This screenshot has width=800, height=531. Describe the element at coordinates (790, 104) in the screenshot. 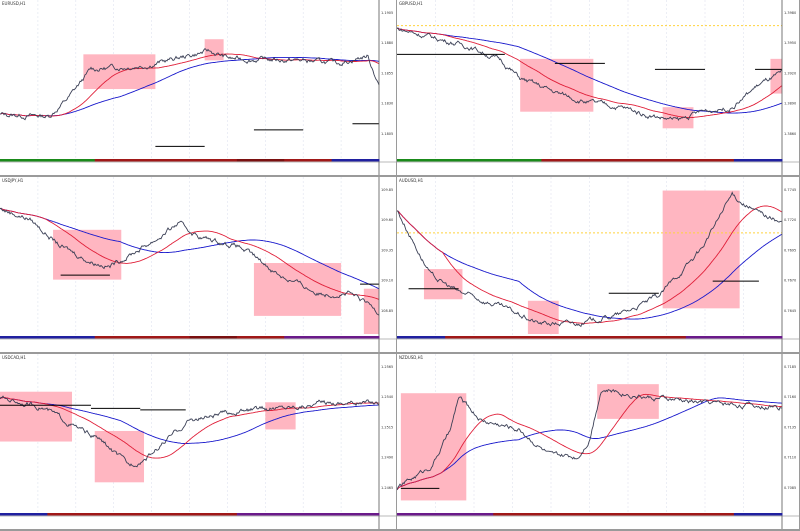

I see `price-tick-label: 1.3890` at that location.